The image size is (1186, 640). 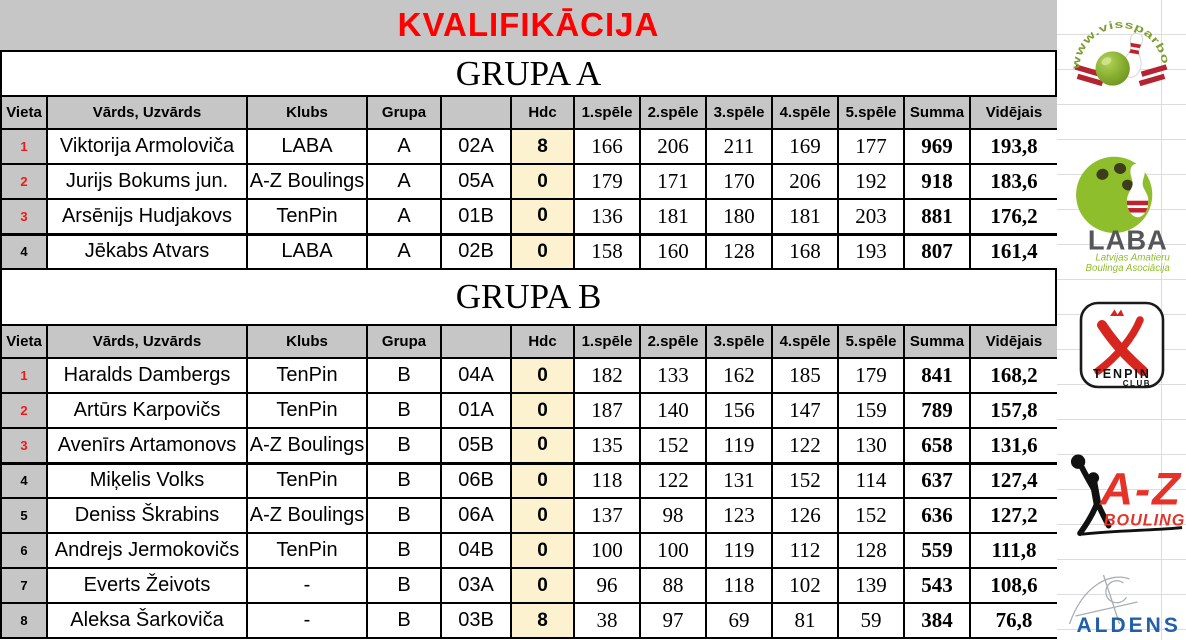 I want to click on game2-cell: 206, so click(x=673, y=146).